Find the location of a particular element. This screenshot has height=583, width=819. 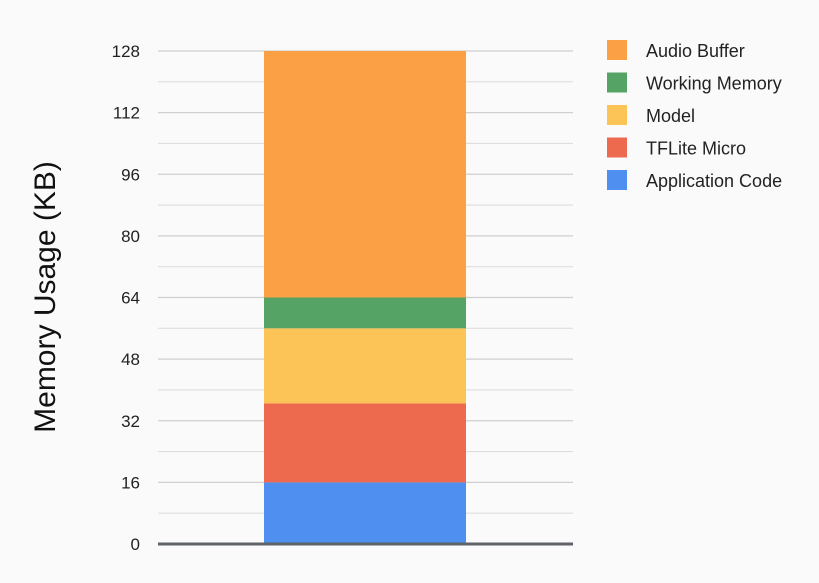

y-tick-label: 32 is located at coordinates (130, 421).